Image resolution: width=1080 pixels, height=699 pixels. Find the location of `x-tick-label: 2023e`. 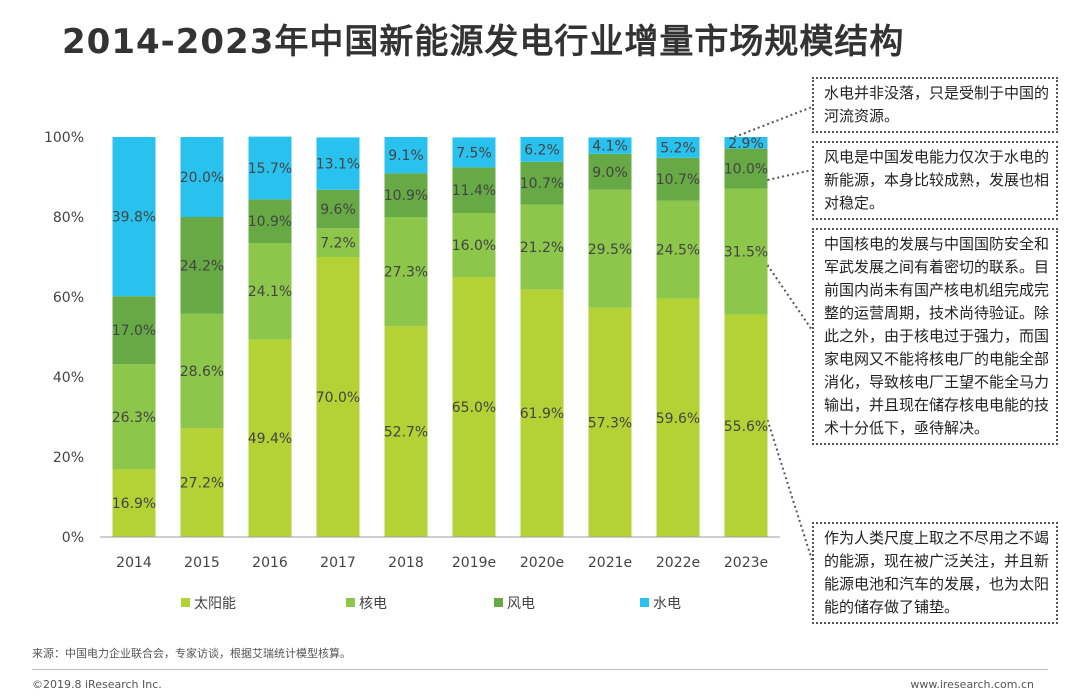

x-tick-label: 2023e is located at coordinates (746, 563).